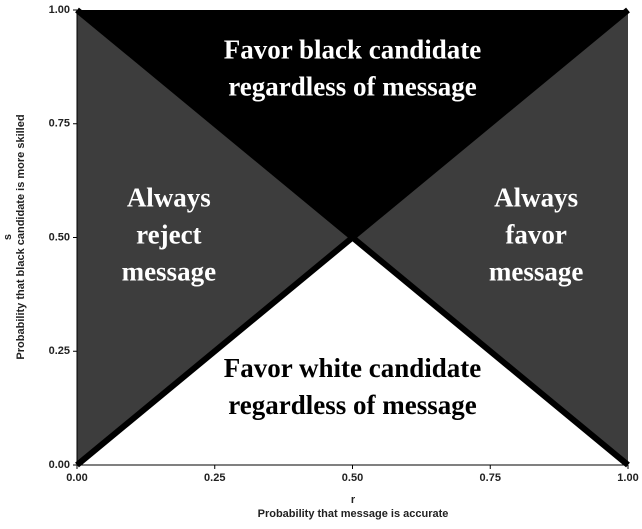 Image resolution: width=642 pixels, height=529 pixels. Describe the element at coordinates (59, 124) in the screenshot. I see `y-tick-label: 0.75` at that location.